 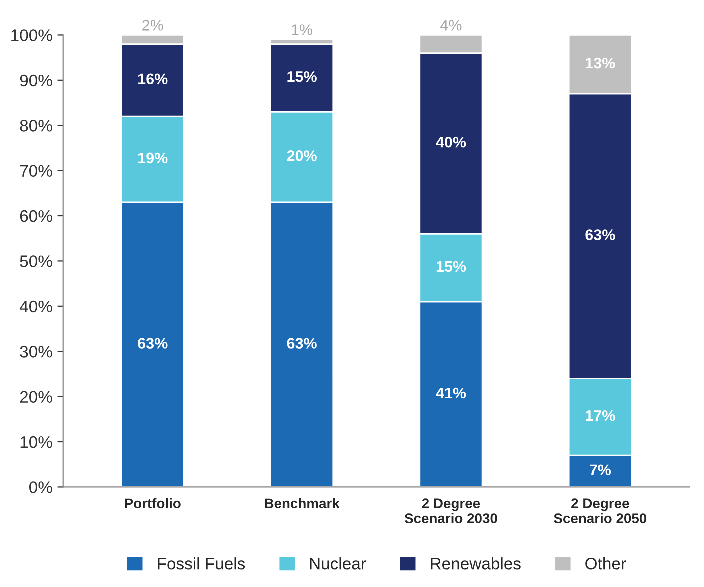 I want to click on y-tick-label: 70%, so click(x=36, y=171).